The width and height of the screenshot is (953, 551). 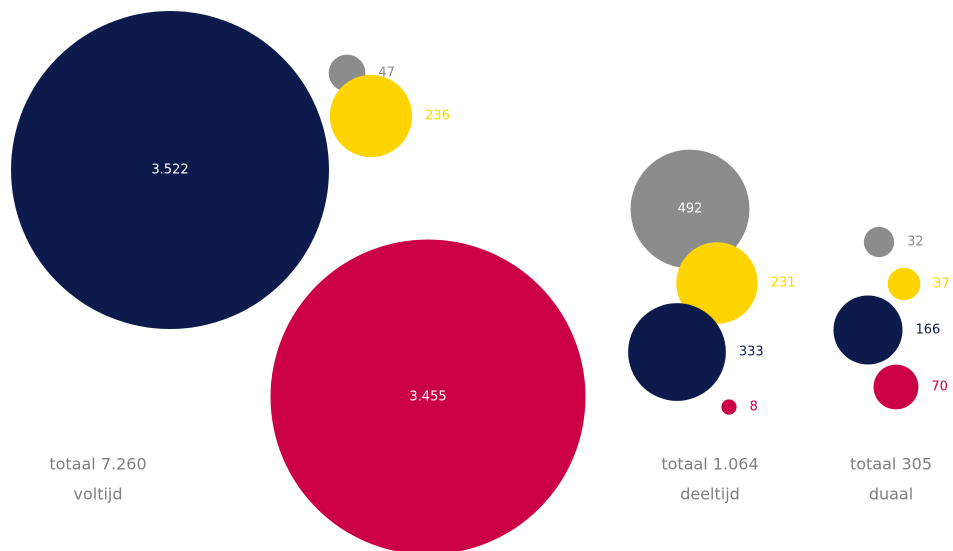 I want to click on voltijd-value-label-yellow: 236, so click(x=437, y=116).